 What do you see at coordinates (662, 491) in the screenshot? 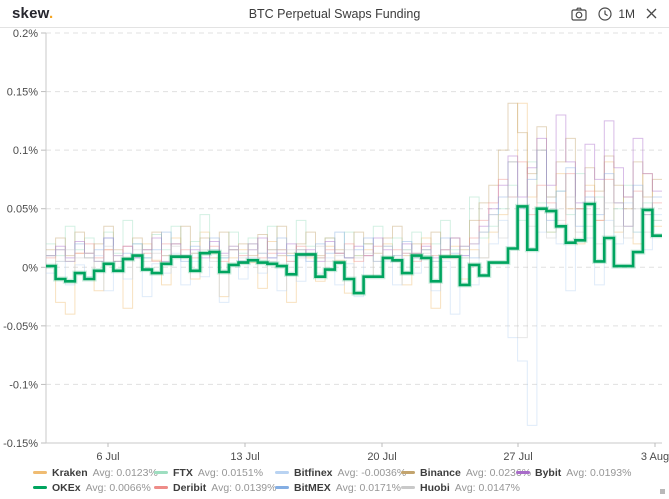
I see `resize-handle` at bounding box center [662, 491].